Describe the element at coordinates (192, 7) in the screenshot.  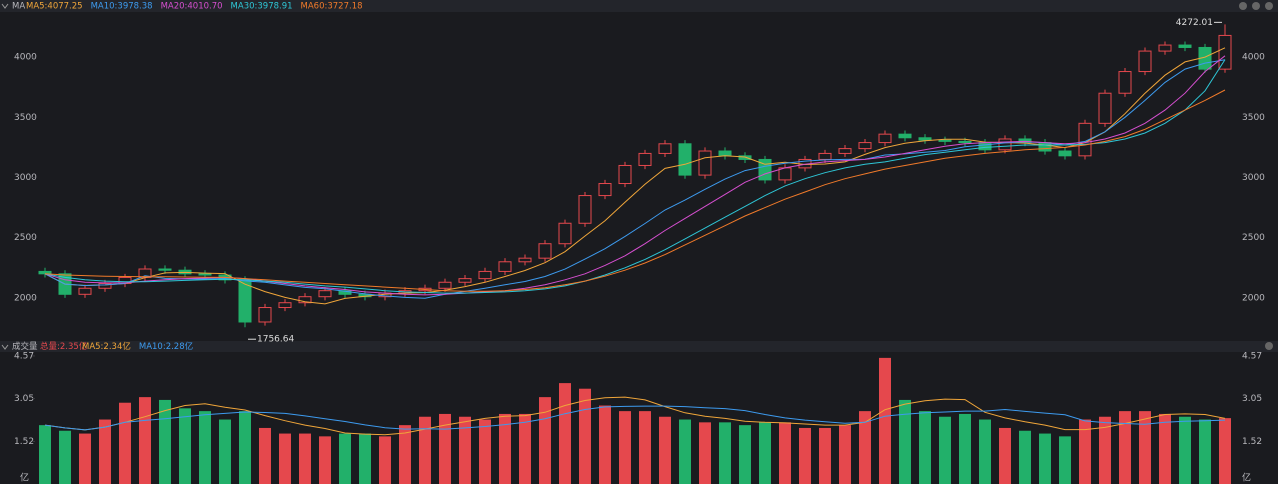
I see `legend-entry: MA20:4010.70` at that location.